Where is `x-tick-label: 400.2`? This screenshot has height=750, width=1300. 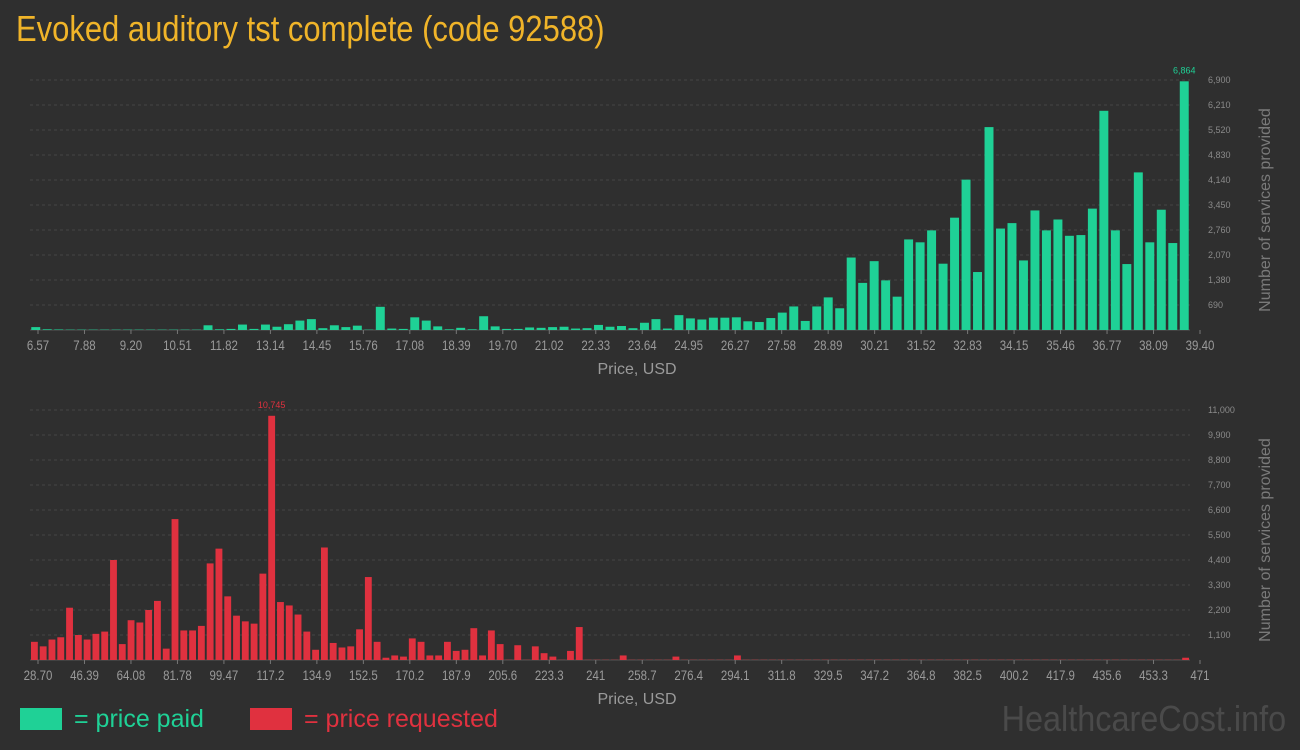 x-tick-label: 400.2 is located at coordinates (1014, 675).